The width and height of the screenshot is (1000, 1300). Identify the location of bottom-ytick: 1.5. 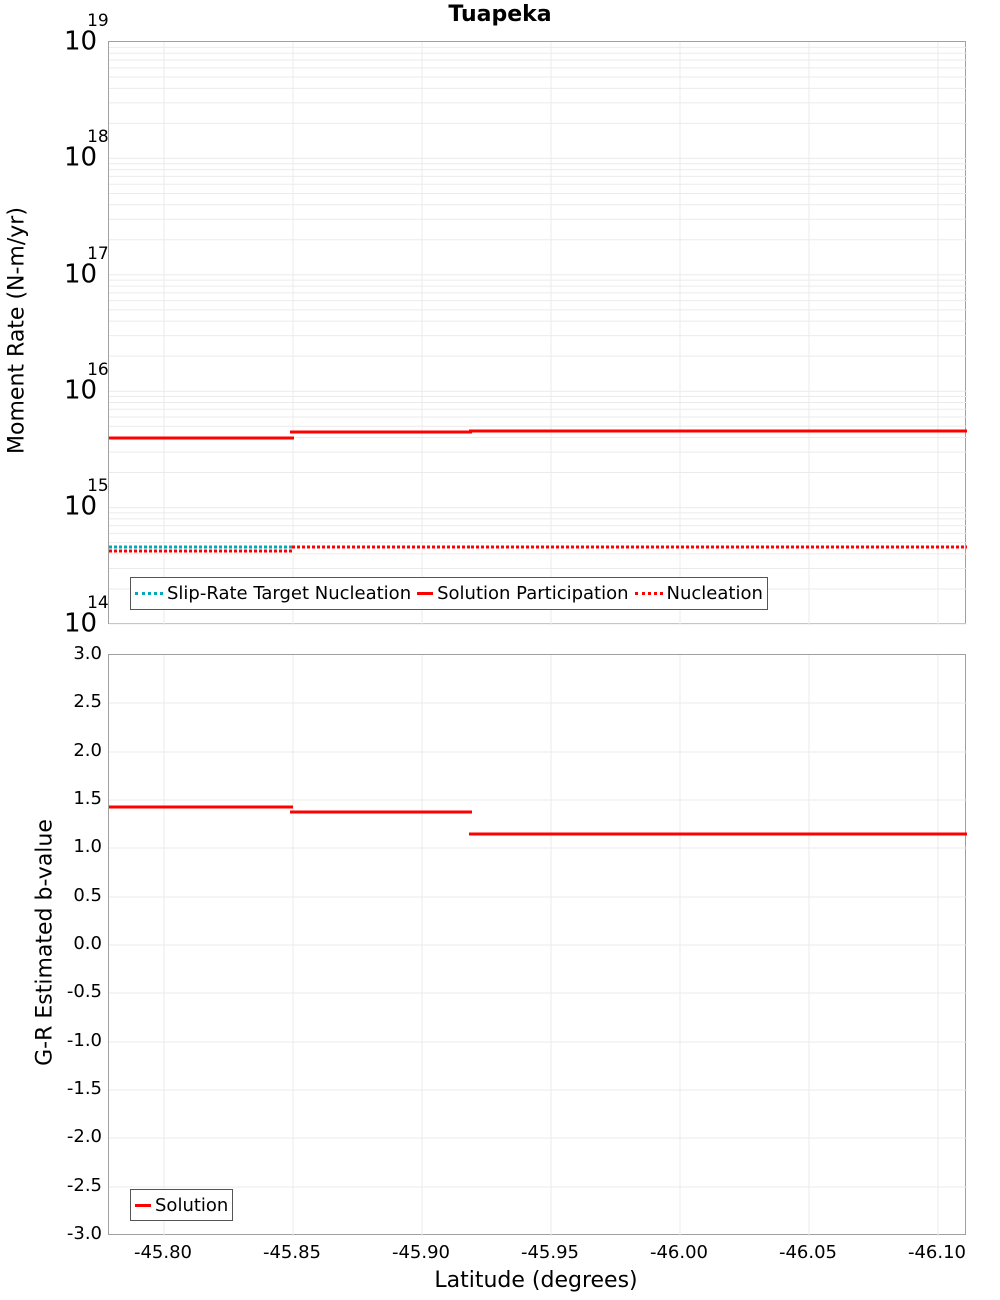
(87, 798).